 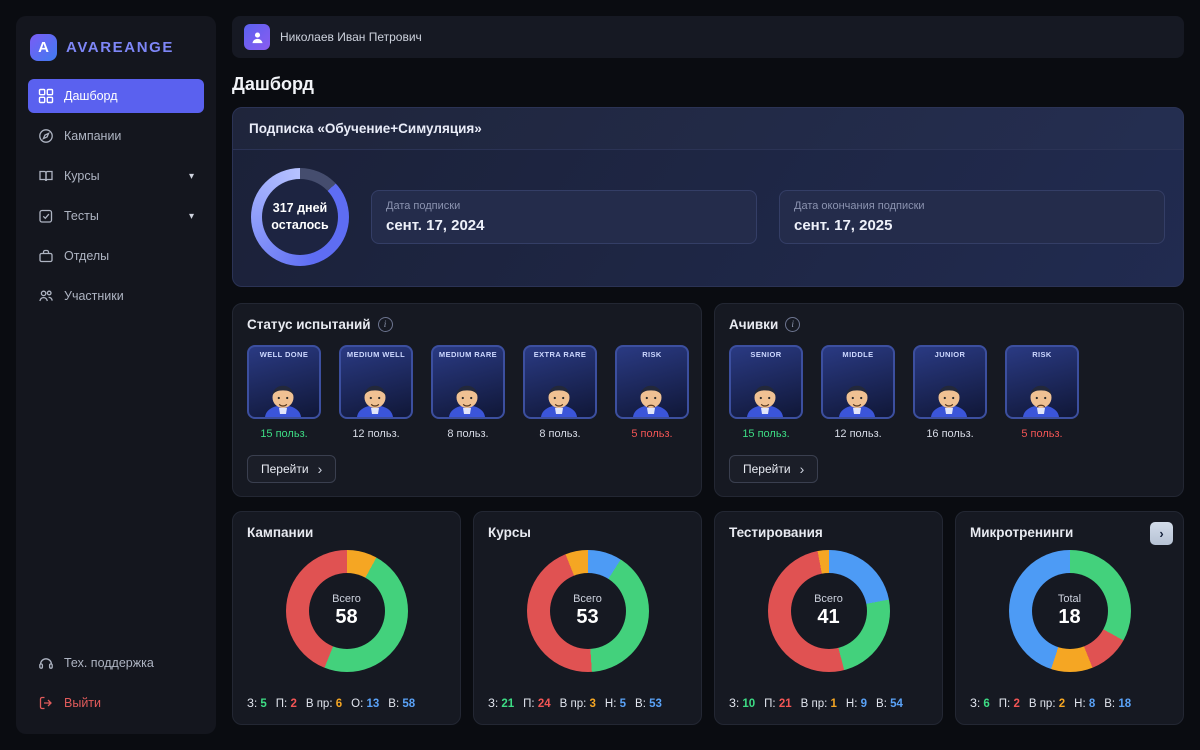 I want to click on metric-card-title: Кампании, so click(x=280, y=532).